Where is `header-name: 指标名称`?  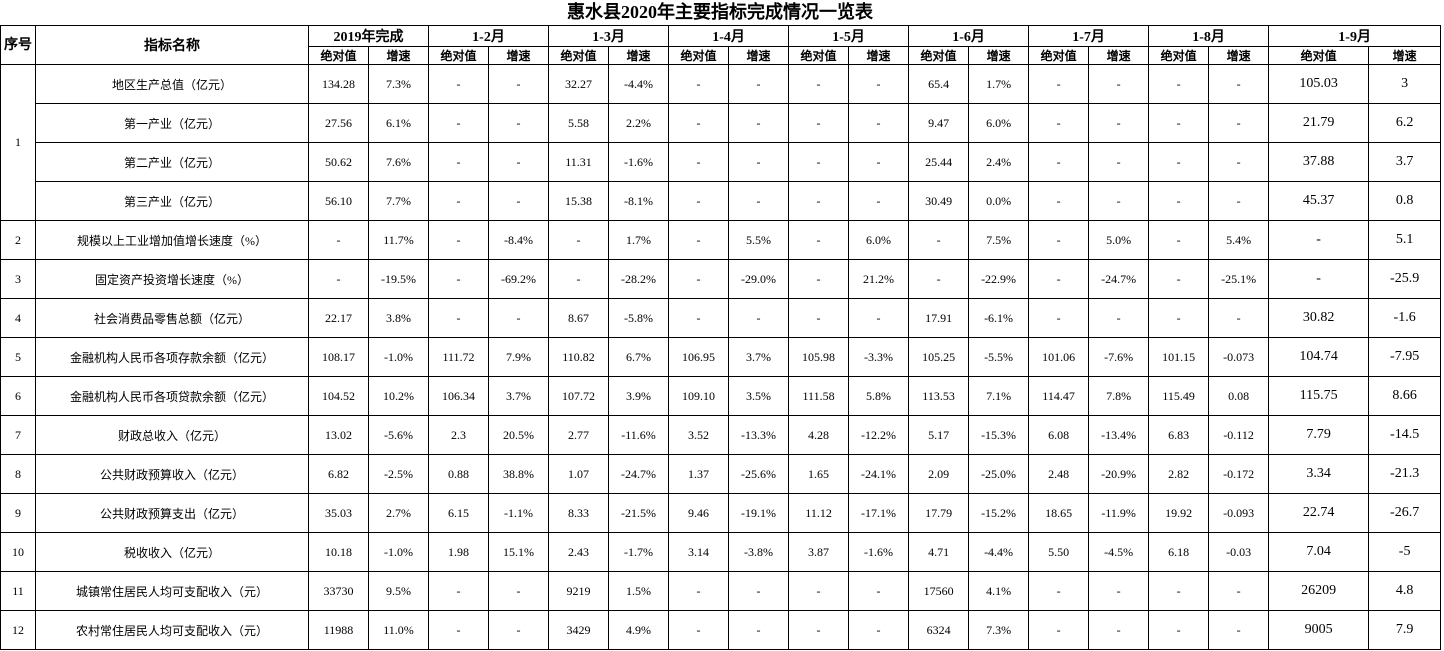 header-name: 指标名称 is located at coordinates (172, 45).